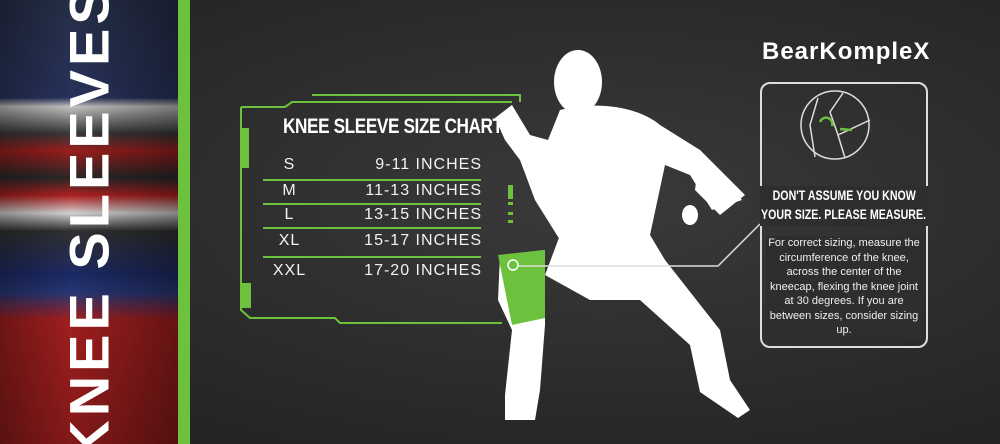 This screenshot has width=1000, height=444. Describe the element at coordinates (844, 195) in the screenshot. I see `measure-headline-line-1: DON'T ASSUME YOU KNOW` at that location.